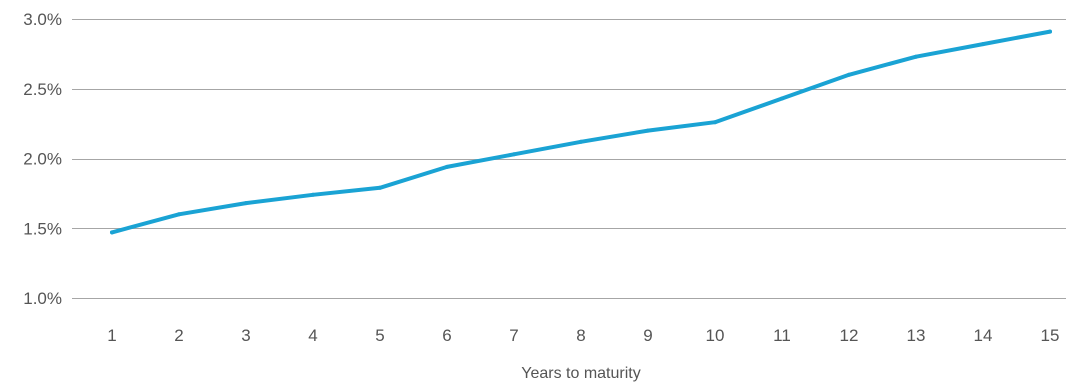 The width and height of the screenshot is (1066, 383). What do you see at coordinates (1050, 335) in the screenshot?
I see `x-tick-label: 15` at bounding box center [1050, 335].